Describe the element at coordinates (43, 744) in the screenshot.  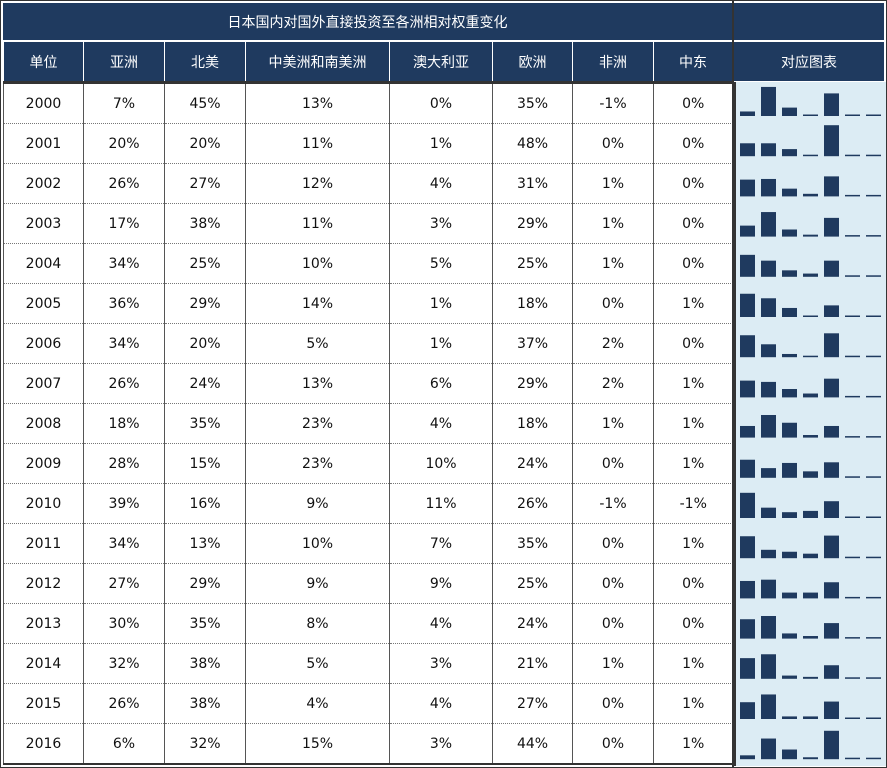
I see `year-cell: 2016` at that location.